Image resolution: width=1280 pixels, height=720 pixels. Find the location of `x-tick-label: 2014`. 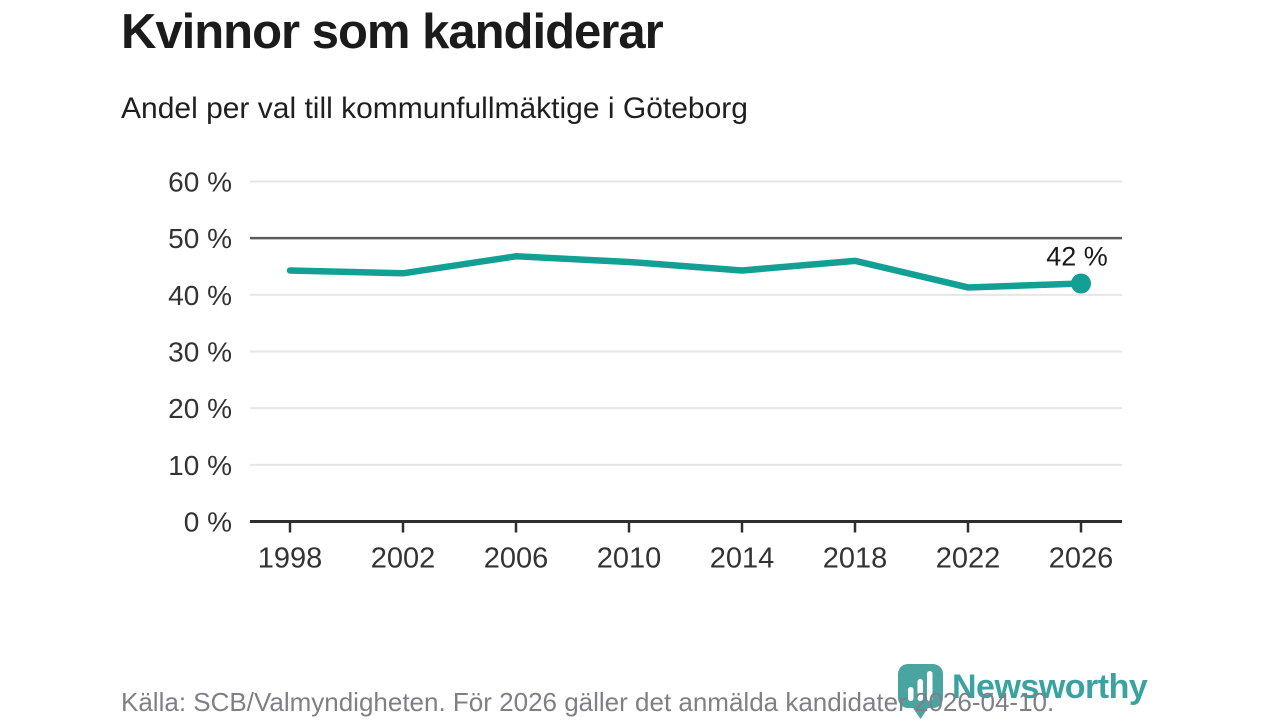

x-tick-label: 2014 is located at coordinates (742, 559).